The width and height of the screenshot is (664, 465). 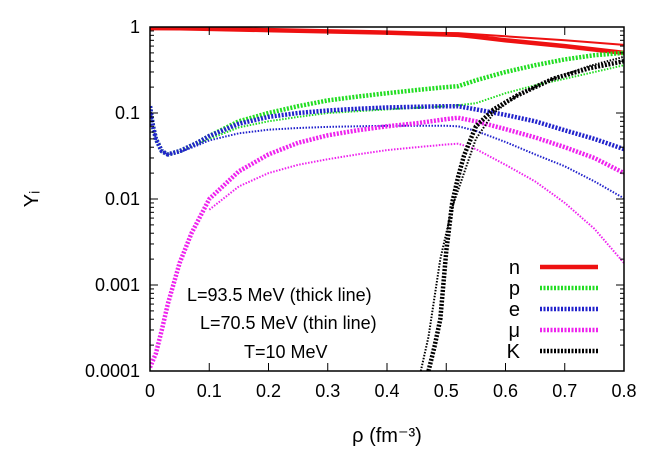 I want to click on legend-label-k: K, so click(x=514, y=352).